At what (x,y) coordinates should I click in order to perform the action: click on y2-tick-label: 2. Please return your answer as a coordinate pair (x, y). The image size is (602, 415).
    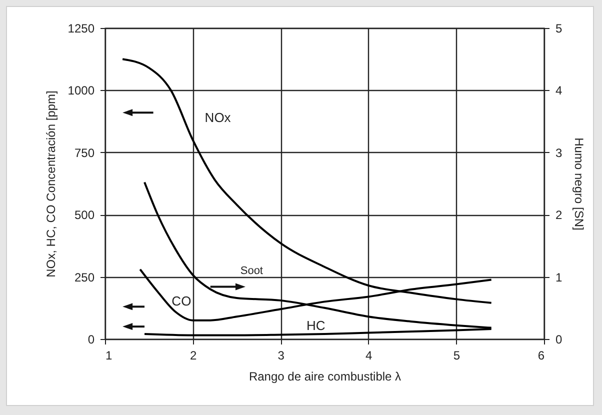
    Looking at the image, I should click on (559, 215).